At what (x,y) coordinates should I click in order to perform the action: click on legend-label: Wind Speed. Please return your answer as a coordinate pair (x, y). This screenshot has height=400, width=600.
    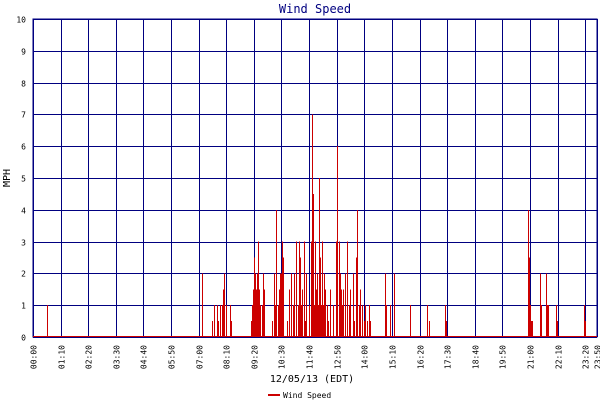
    Looking at the image, I should click on (307, 395).